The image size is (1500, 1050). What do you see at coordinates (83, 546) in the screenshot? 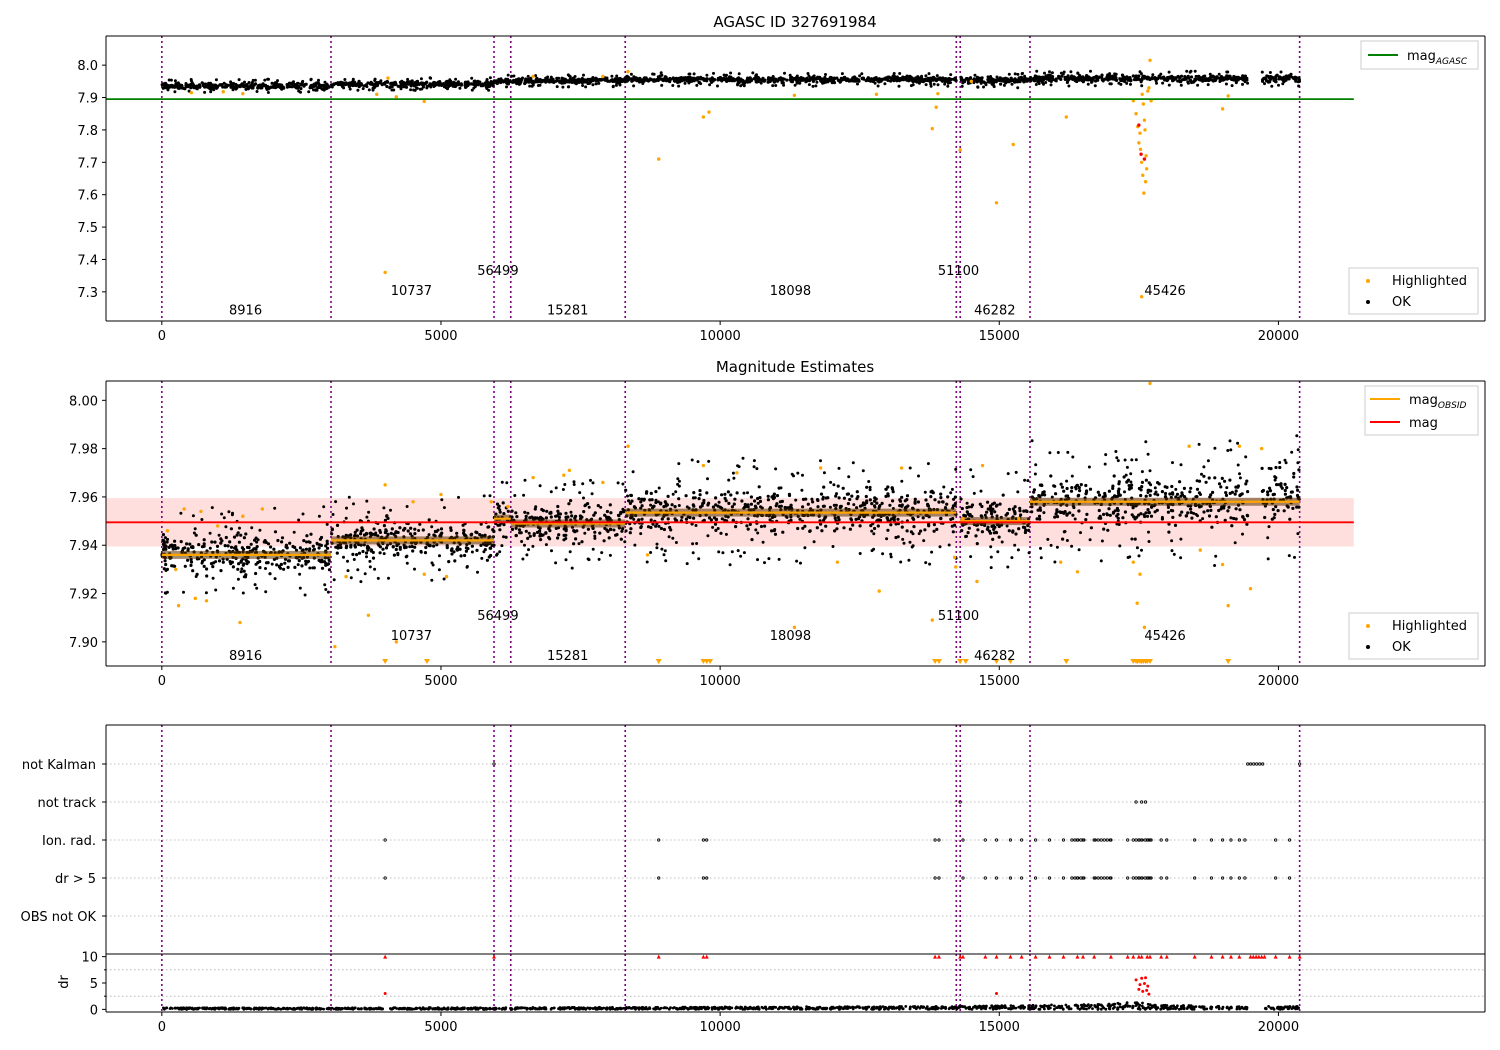
I see `panel-estimates-ytick-label: 7.94` at bounding box center [83, 546].